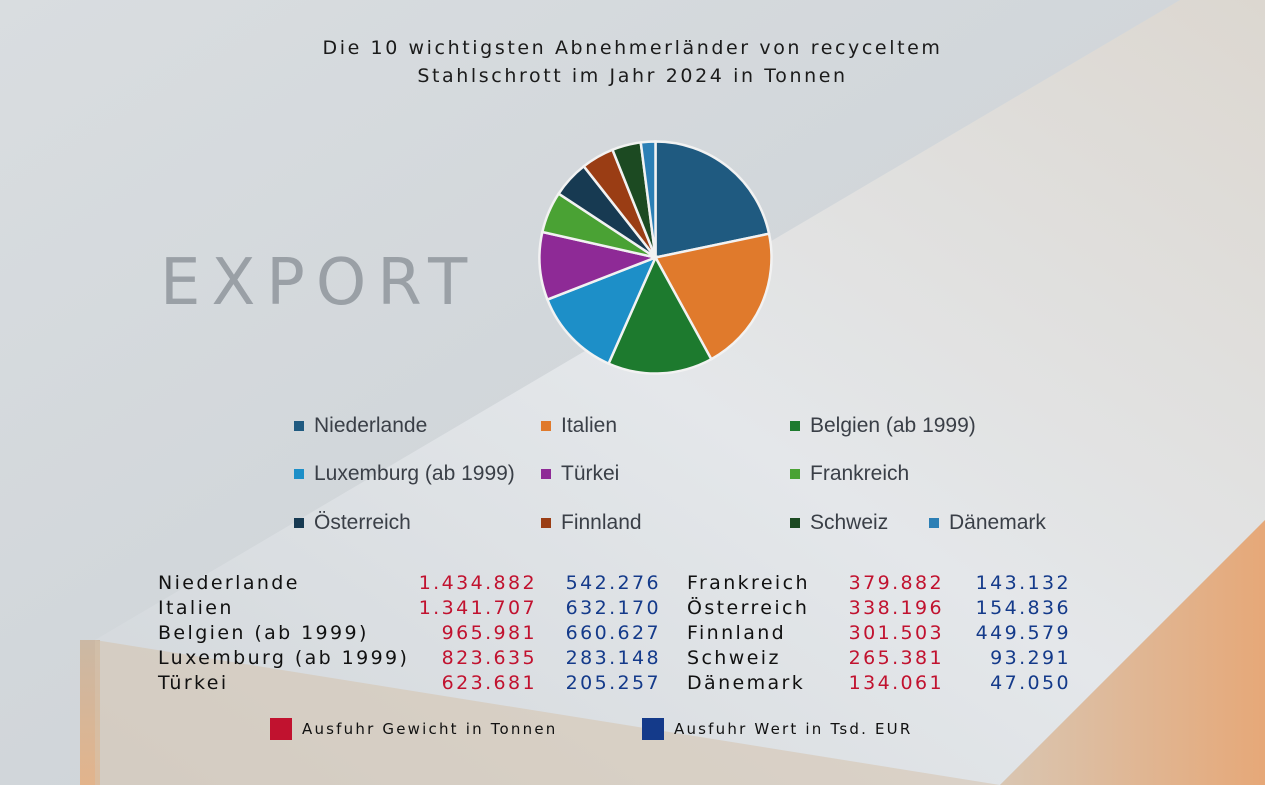 The image size is (1265, 785). Describe the element at coordinates (896, 633) in the screenshot. I see `table-weight-value: 301.503` at that location.